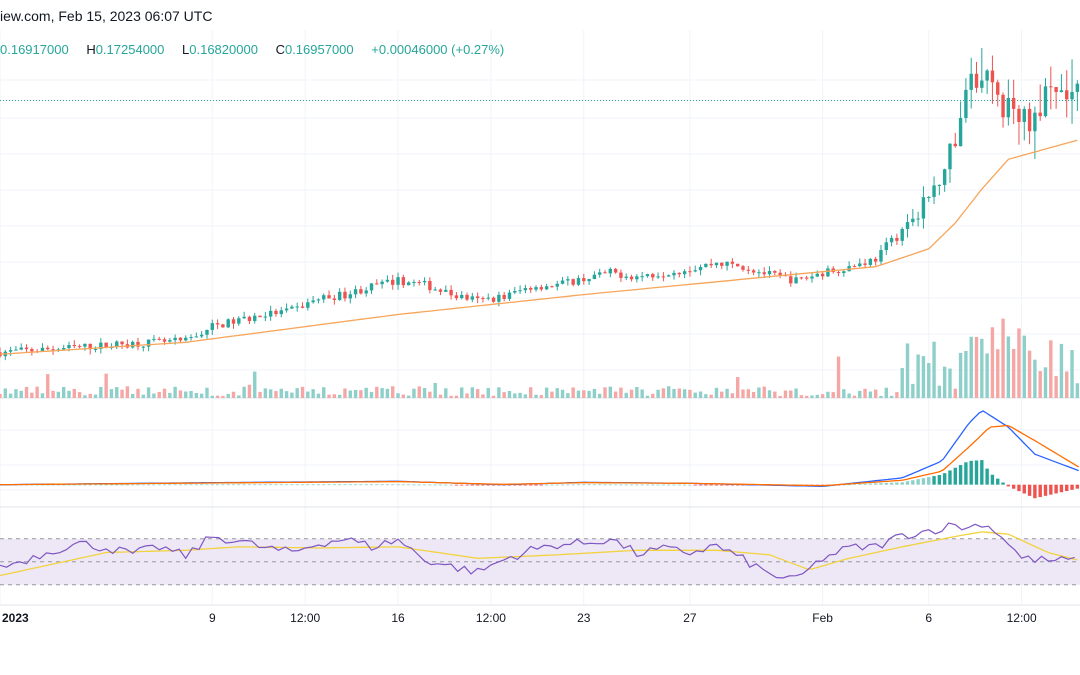 This screenshot has height=675, width=1080. What do you see at coordinates (928, 618) in the screenshot?
I see `x-tick-label: 6` at bounding box center [928, 618].